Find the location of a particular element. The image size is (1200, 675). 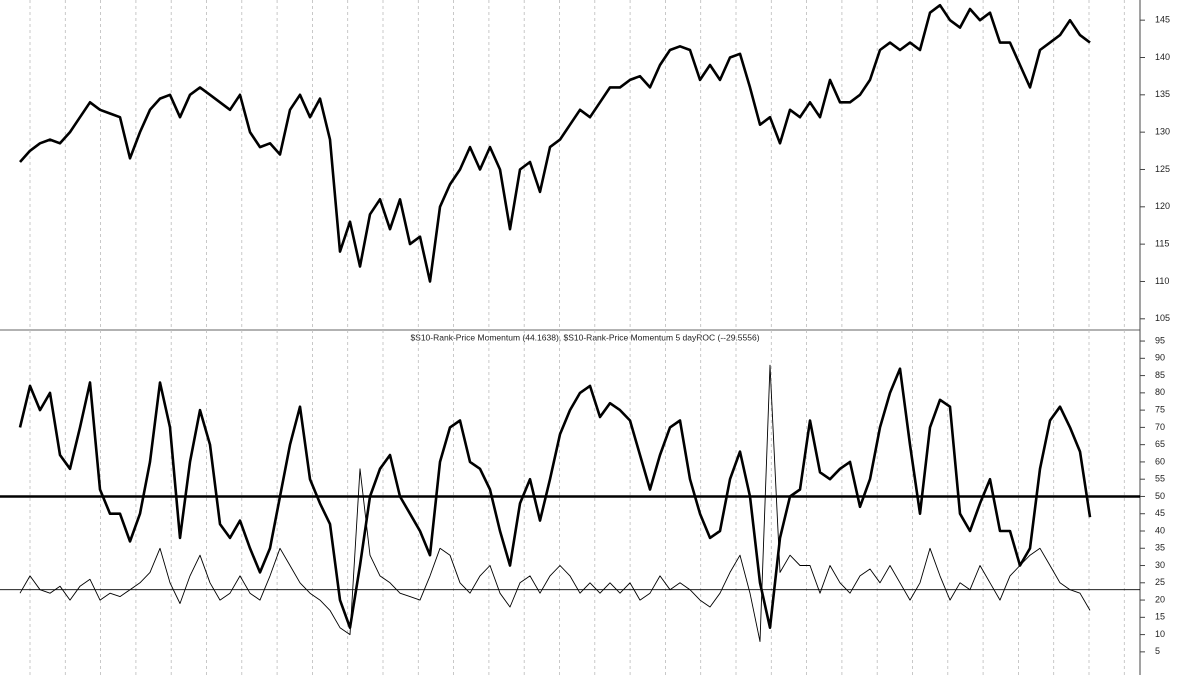

y-tick-label: 40 is located at coordinates (1160, 530).